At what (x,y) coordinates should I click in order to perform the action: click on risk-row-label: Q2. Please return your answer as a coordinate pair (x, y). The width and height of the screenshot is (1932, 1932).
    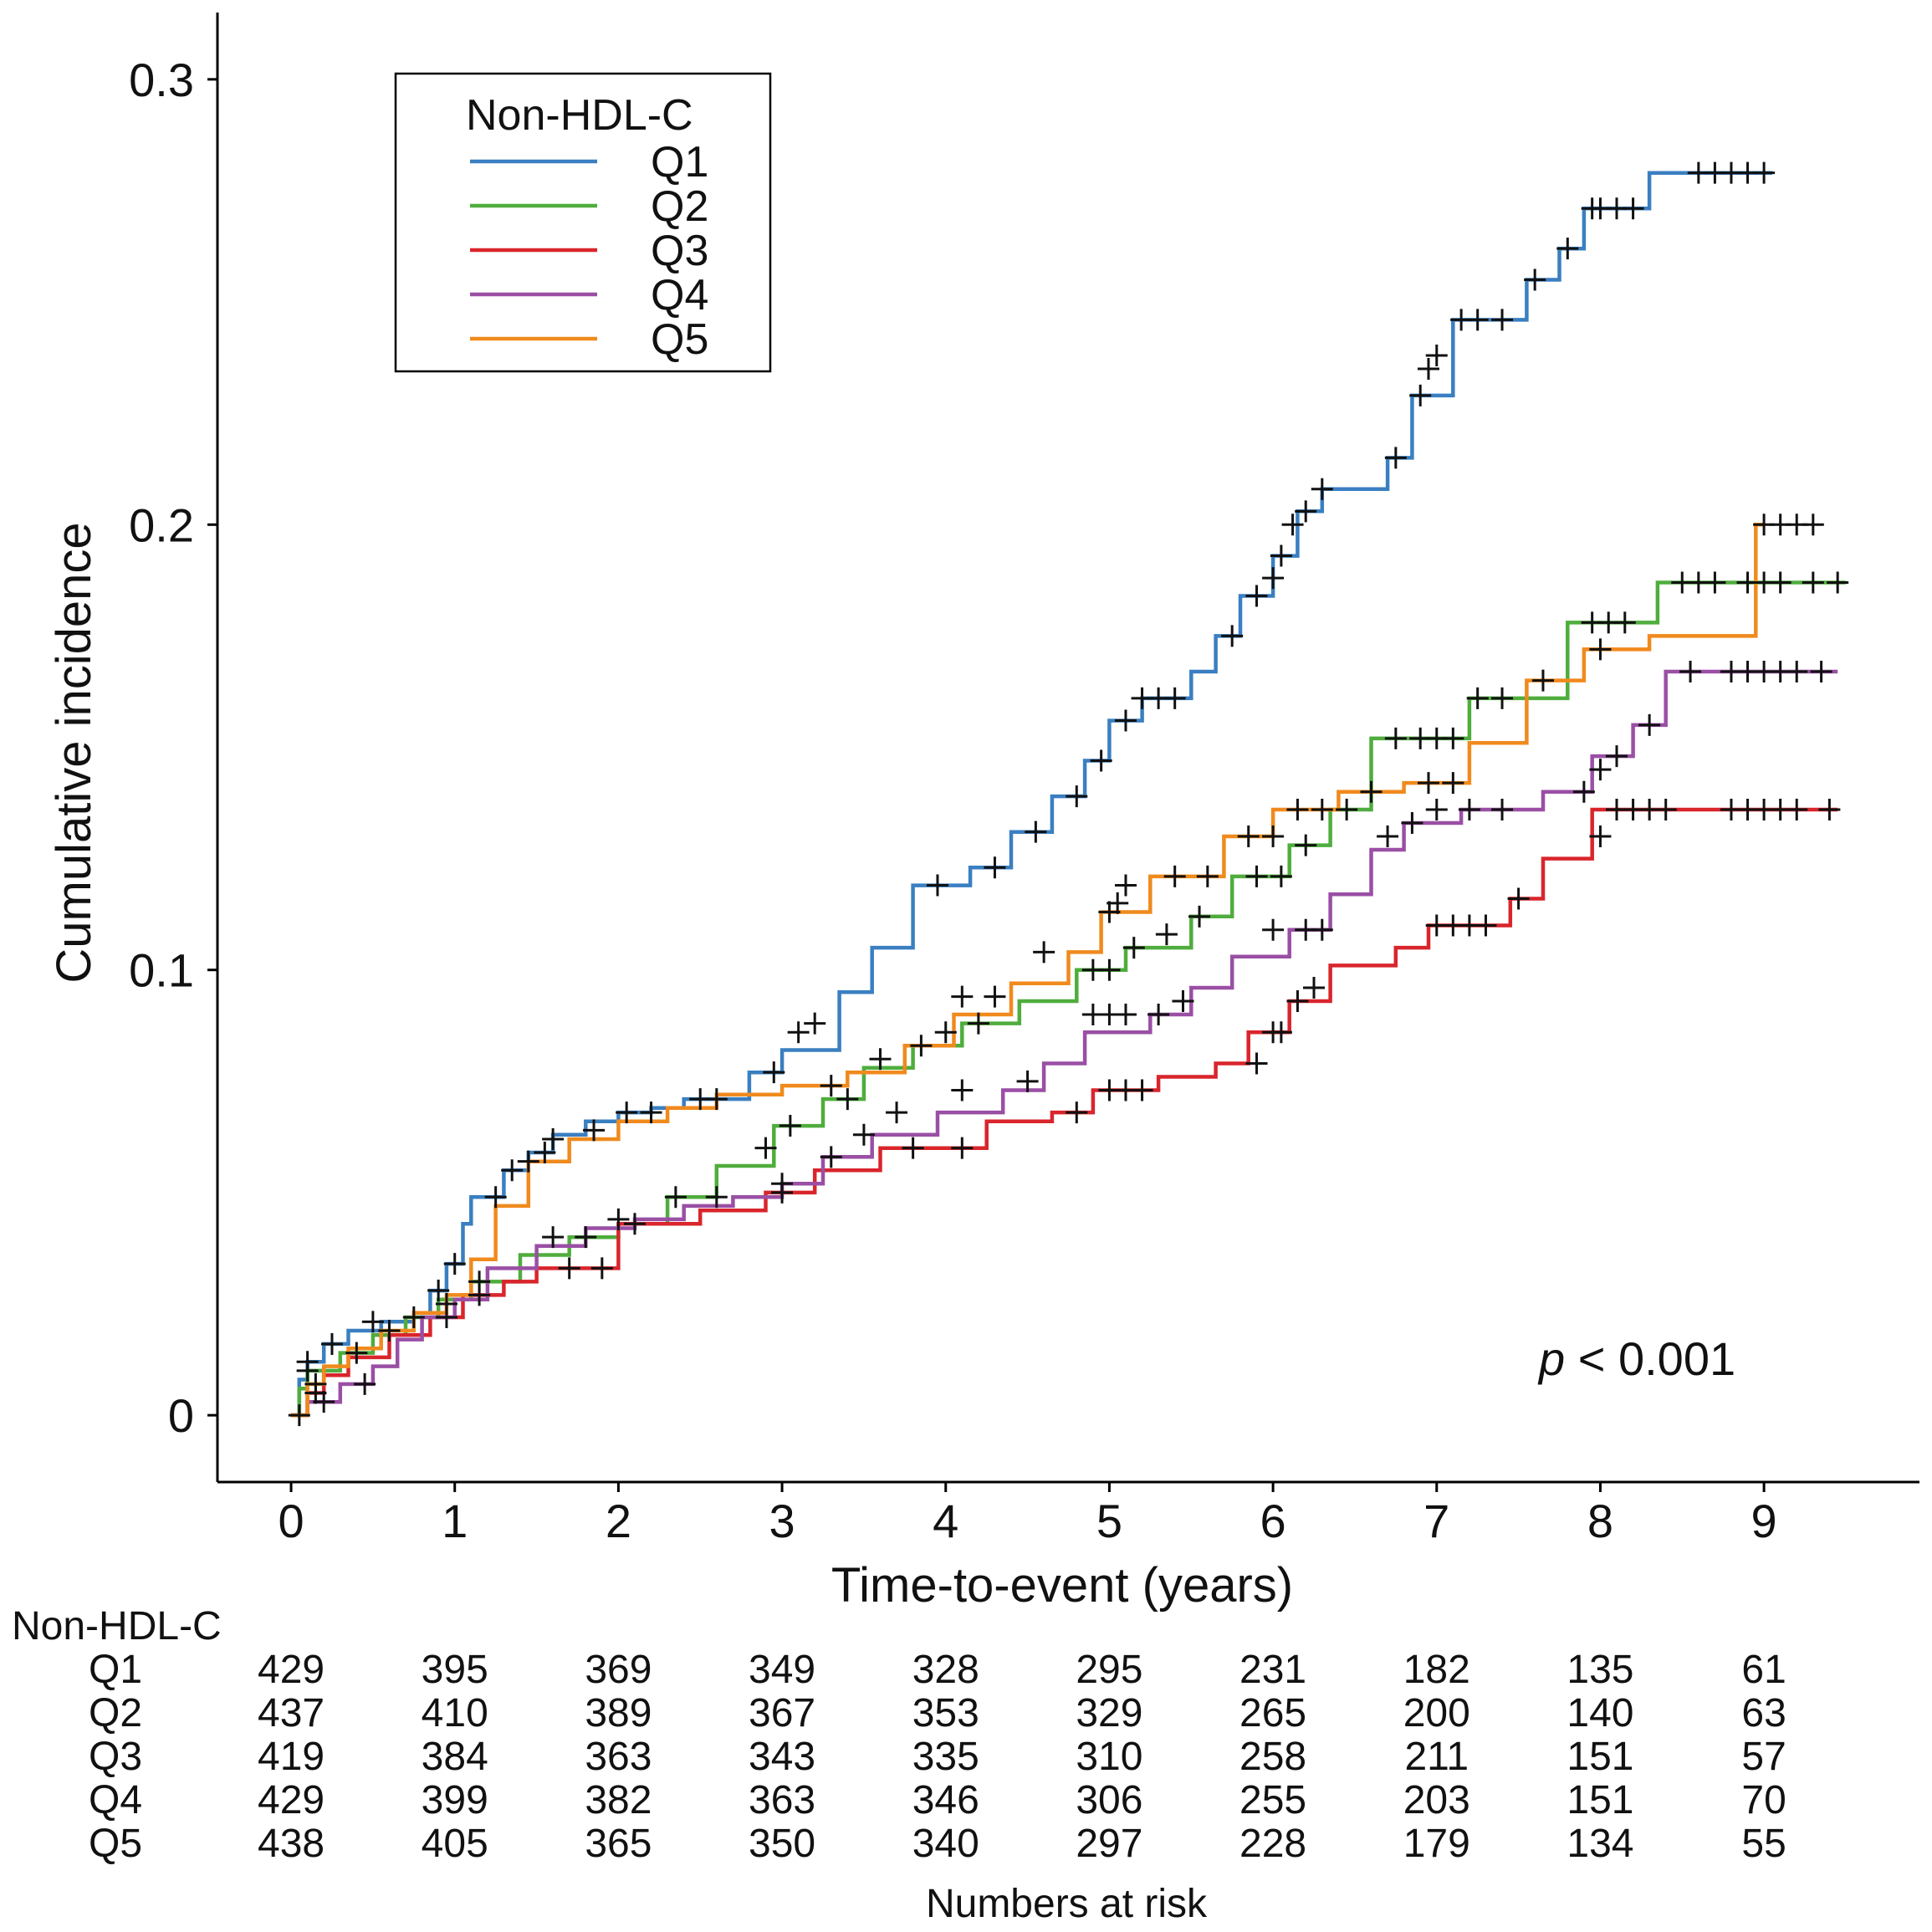
    Looking at the image, I should click on (115, 1713).